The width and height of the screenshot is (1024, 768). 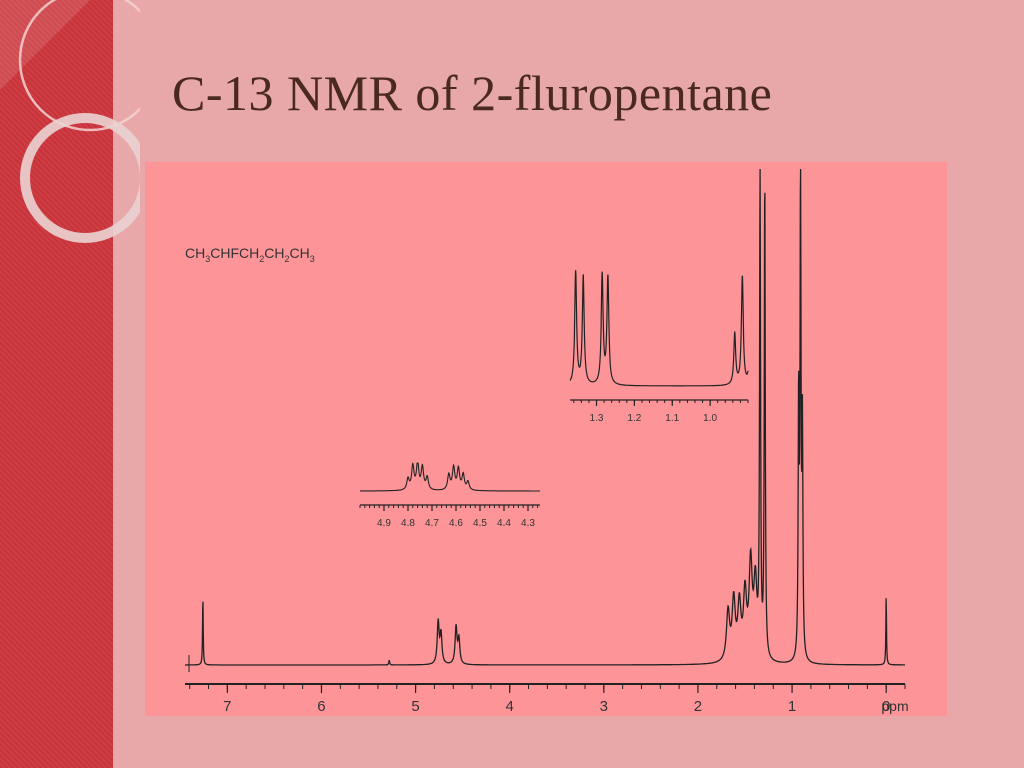 What do you see at coordinates (321, 706) in the screenshot?
I see `main-tick-label: 6` at bounding box center [321, 706].